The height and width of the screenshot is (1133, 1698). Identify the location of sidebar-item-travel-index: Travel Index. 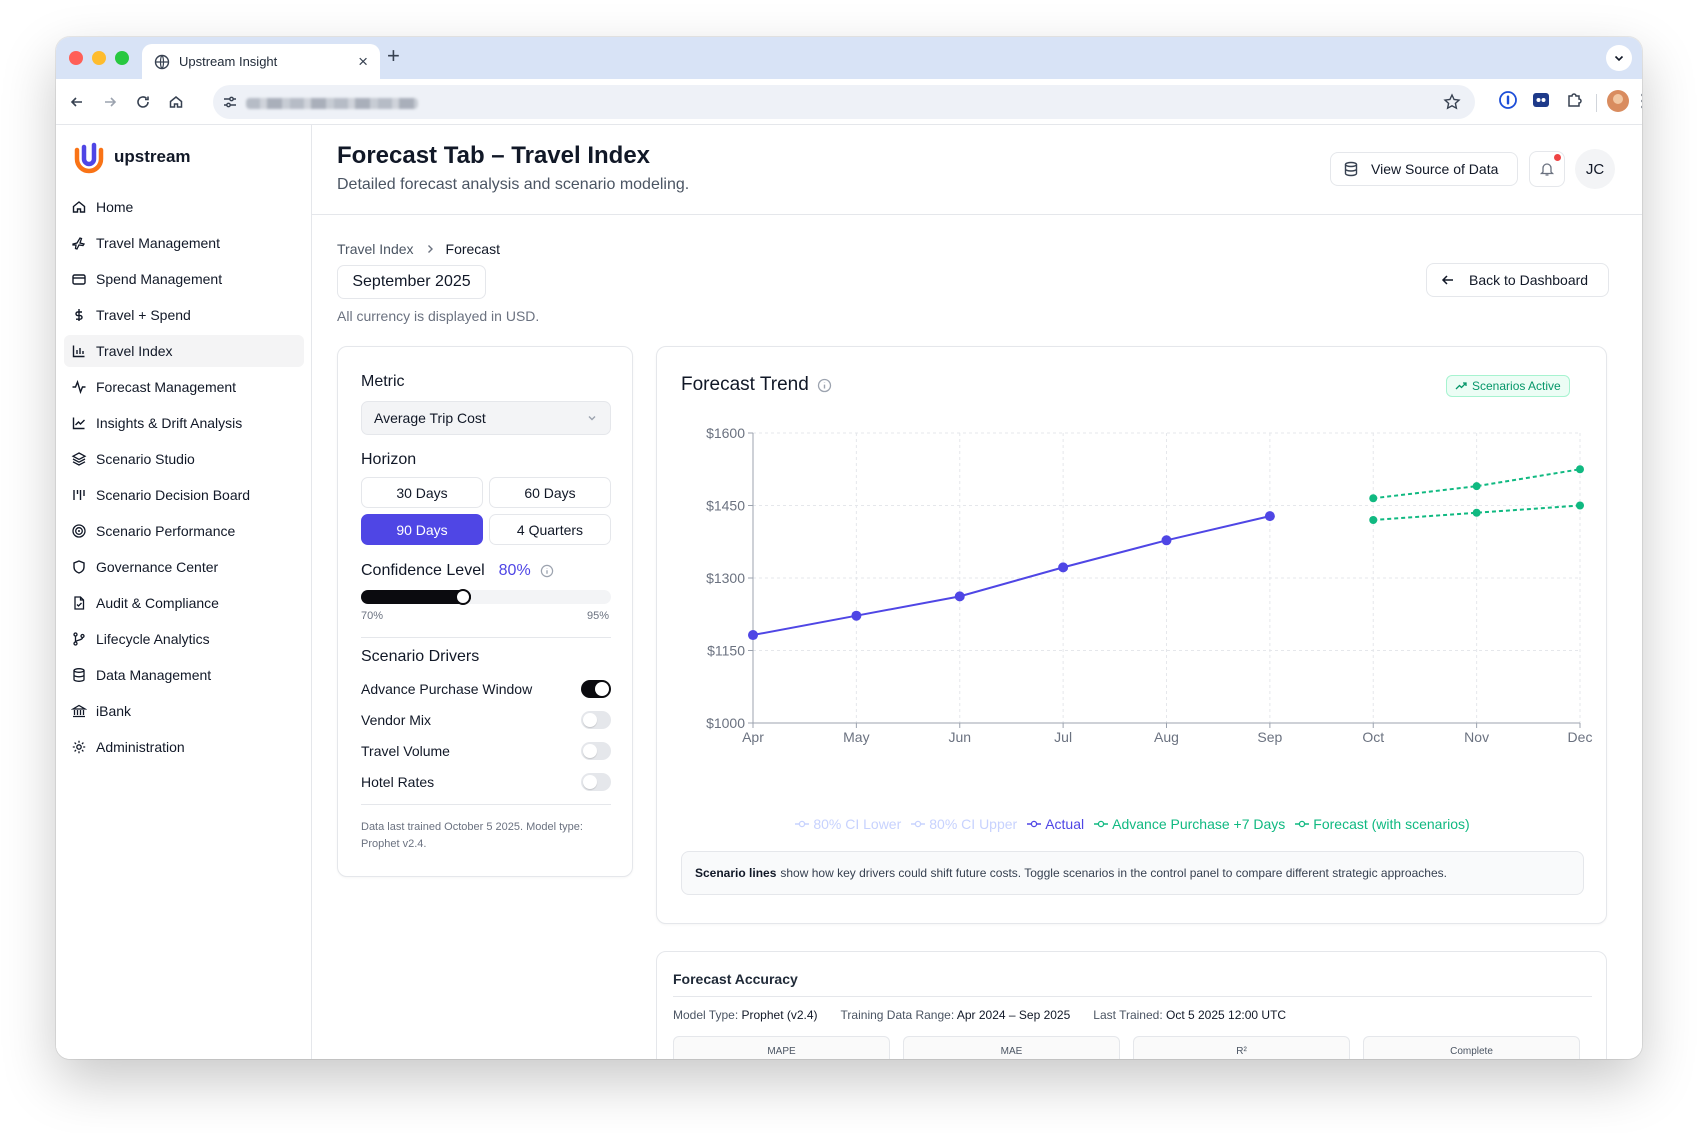
(184, 351).